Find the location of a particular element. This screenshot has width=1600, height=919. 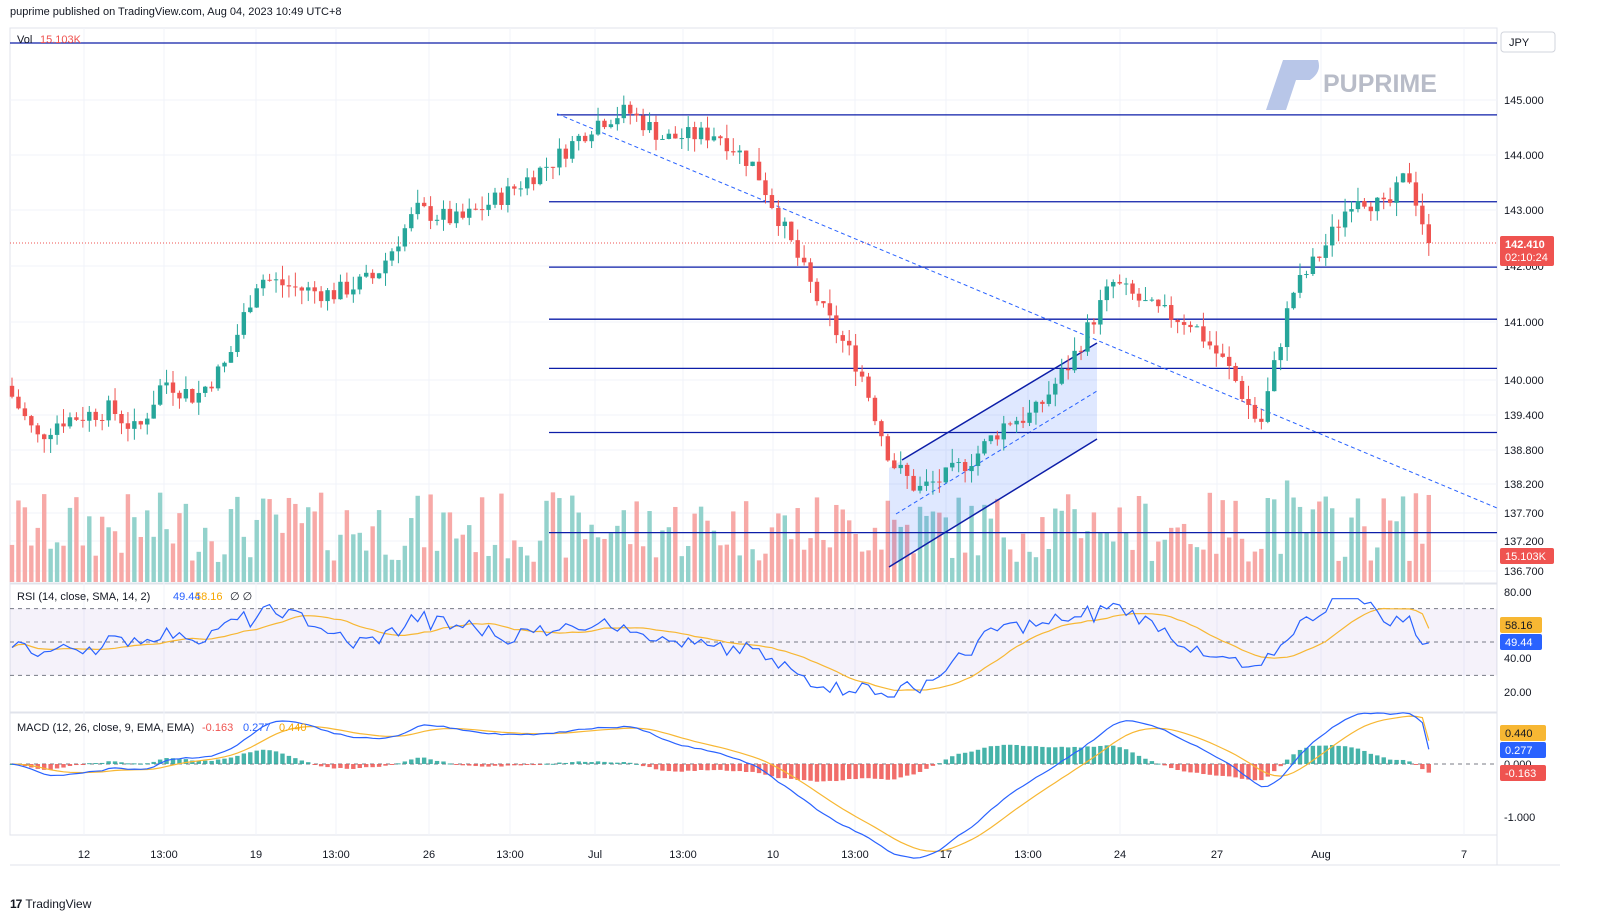

time-tick-label: 13:00 is located at coordinates (1028, 855).